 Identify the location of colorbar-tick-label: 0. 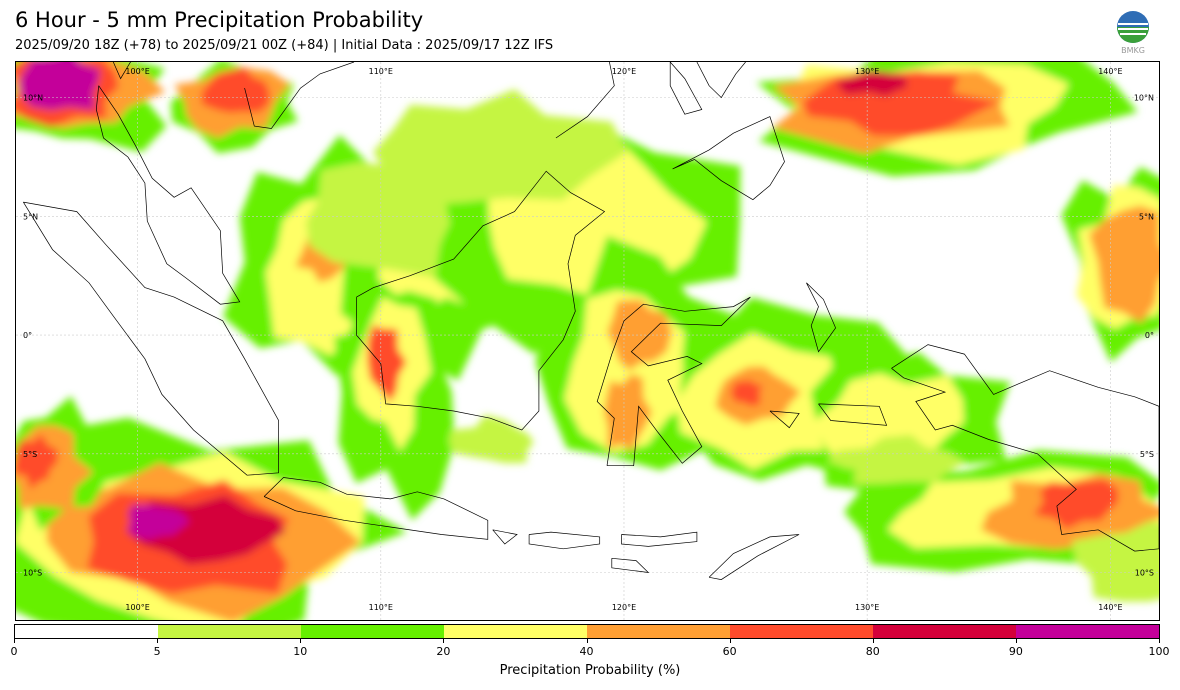
(14, 651).